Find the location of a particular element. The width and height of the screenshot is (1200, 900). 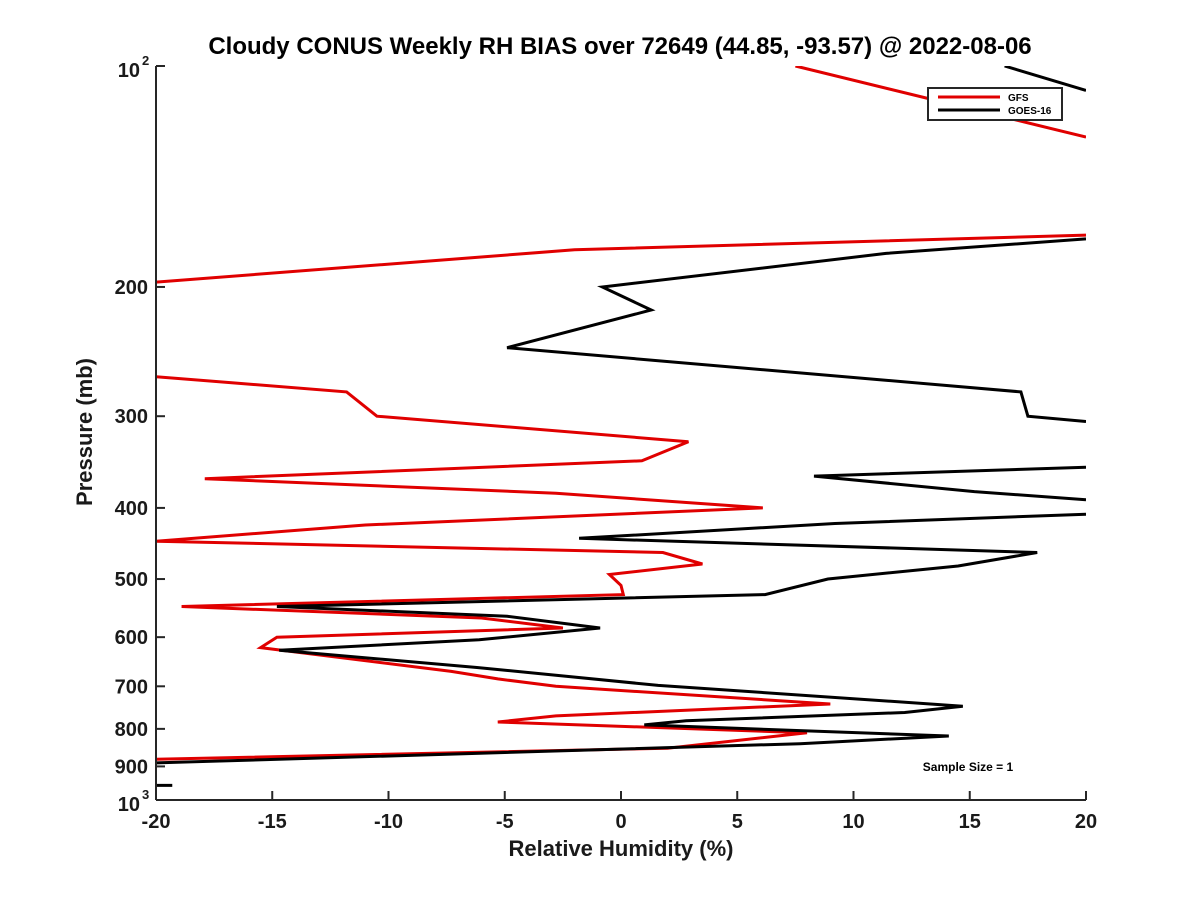

y-tick-label: 700 is located at coordinates (131, 687).